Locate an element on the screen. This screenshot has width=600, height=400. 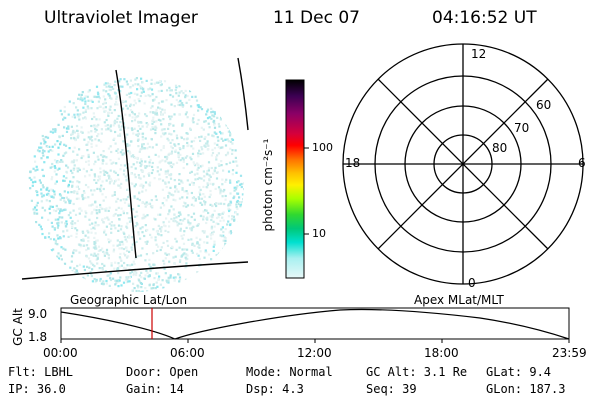
xtick-label-0600: 06:00 is located at coordinates (187, 353).